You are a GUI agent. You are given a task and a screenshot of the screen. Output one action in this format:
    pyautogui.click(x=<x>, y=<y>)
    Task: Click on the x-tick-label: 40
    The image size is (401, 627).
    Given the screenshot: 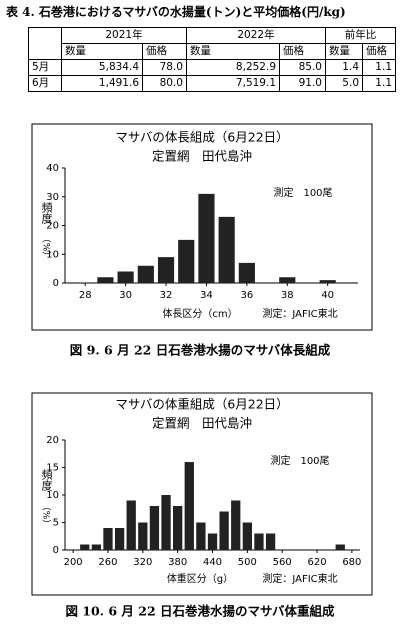 What is the action you would take?
    pyautogui.click(x=327, y=295)
    